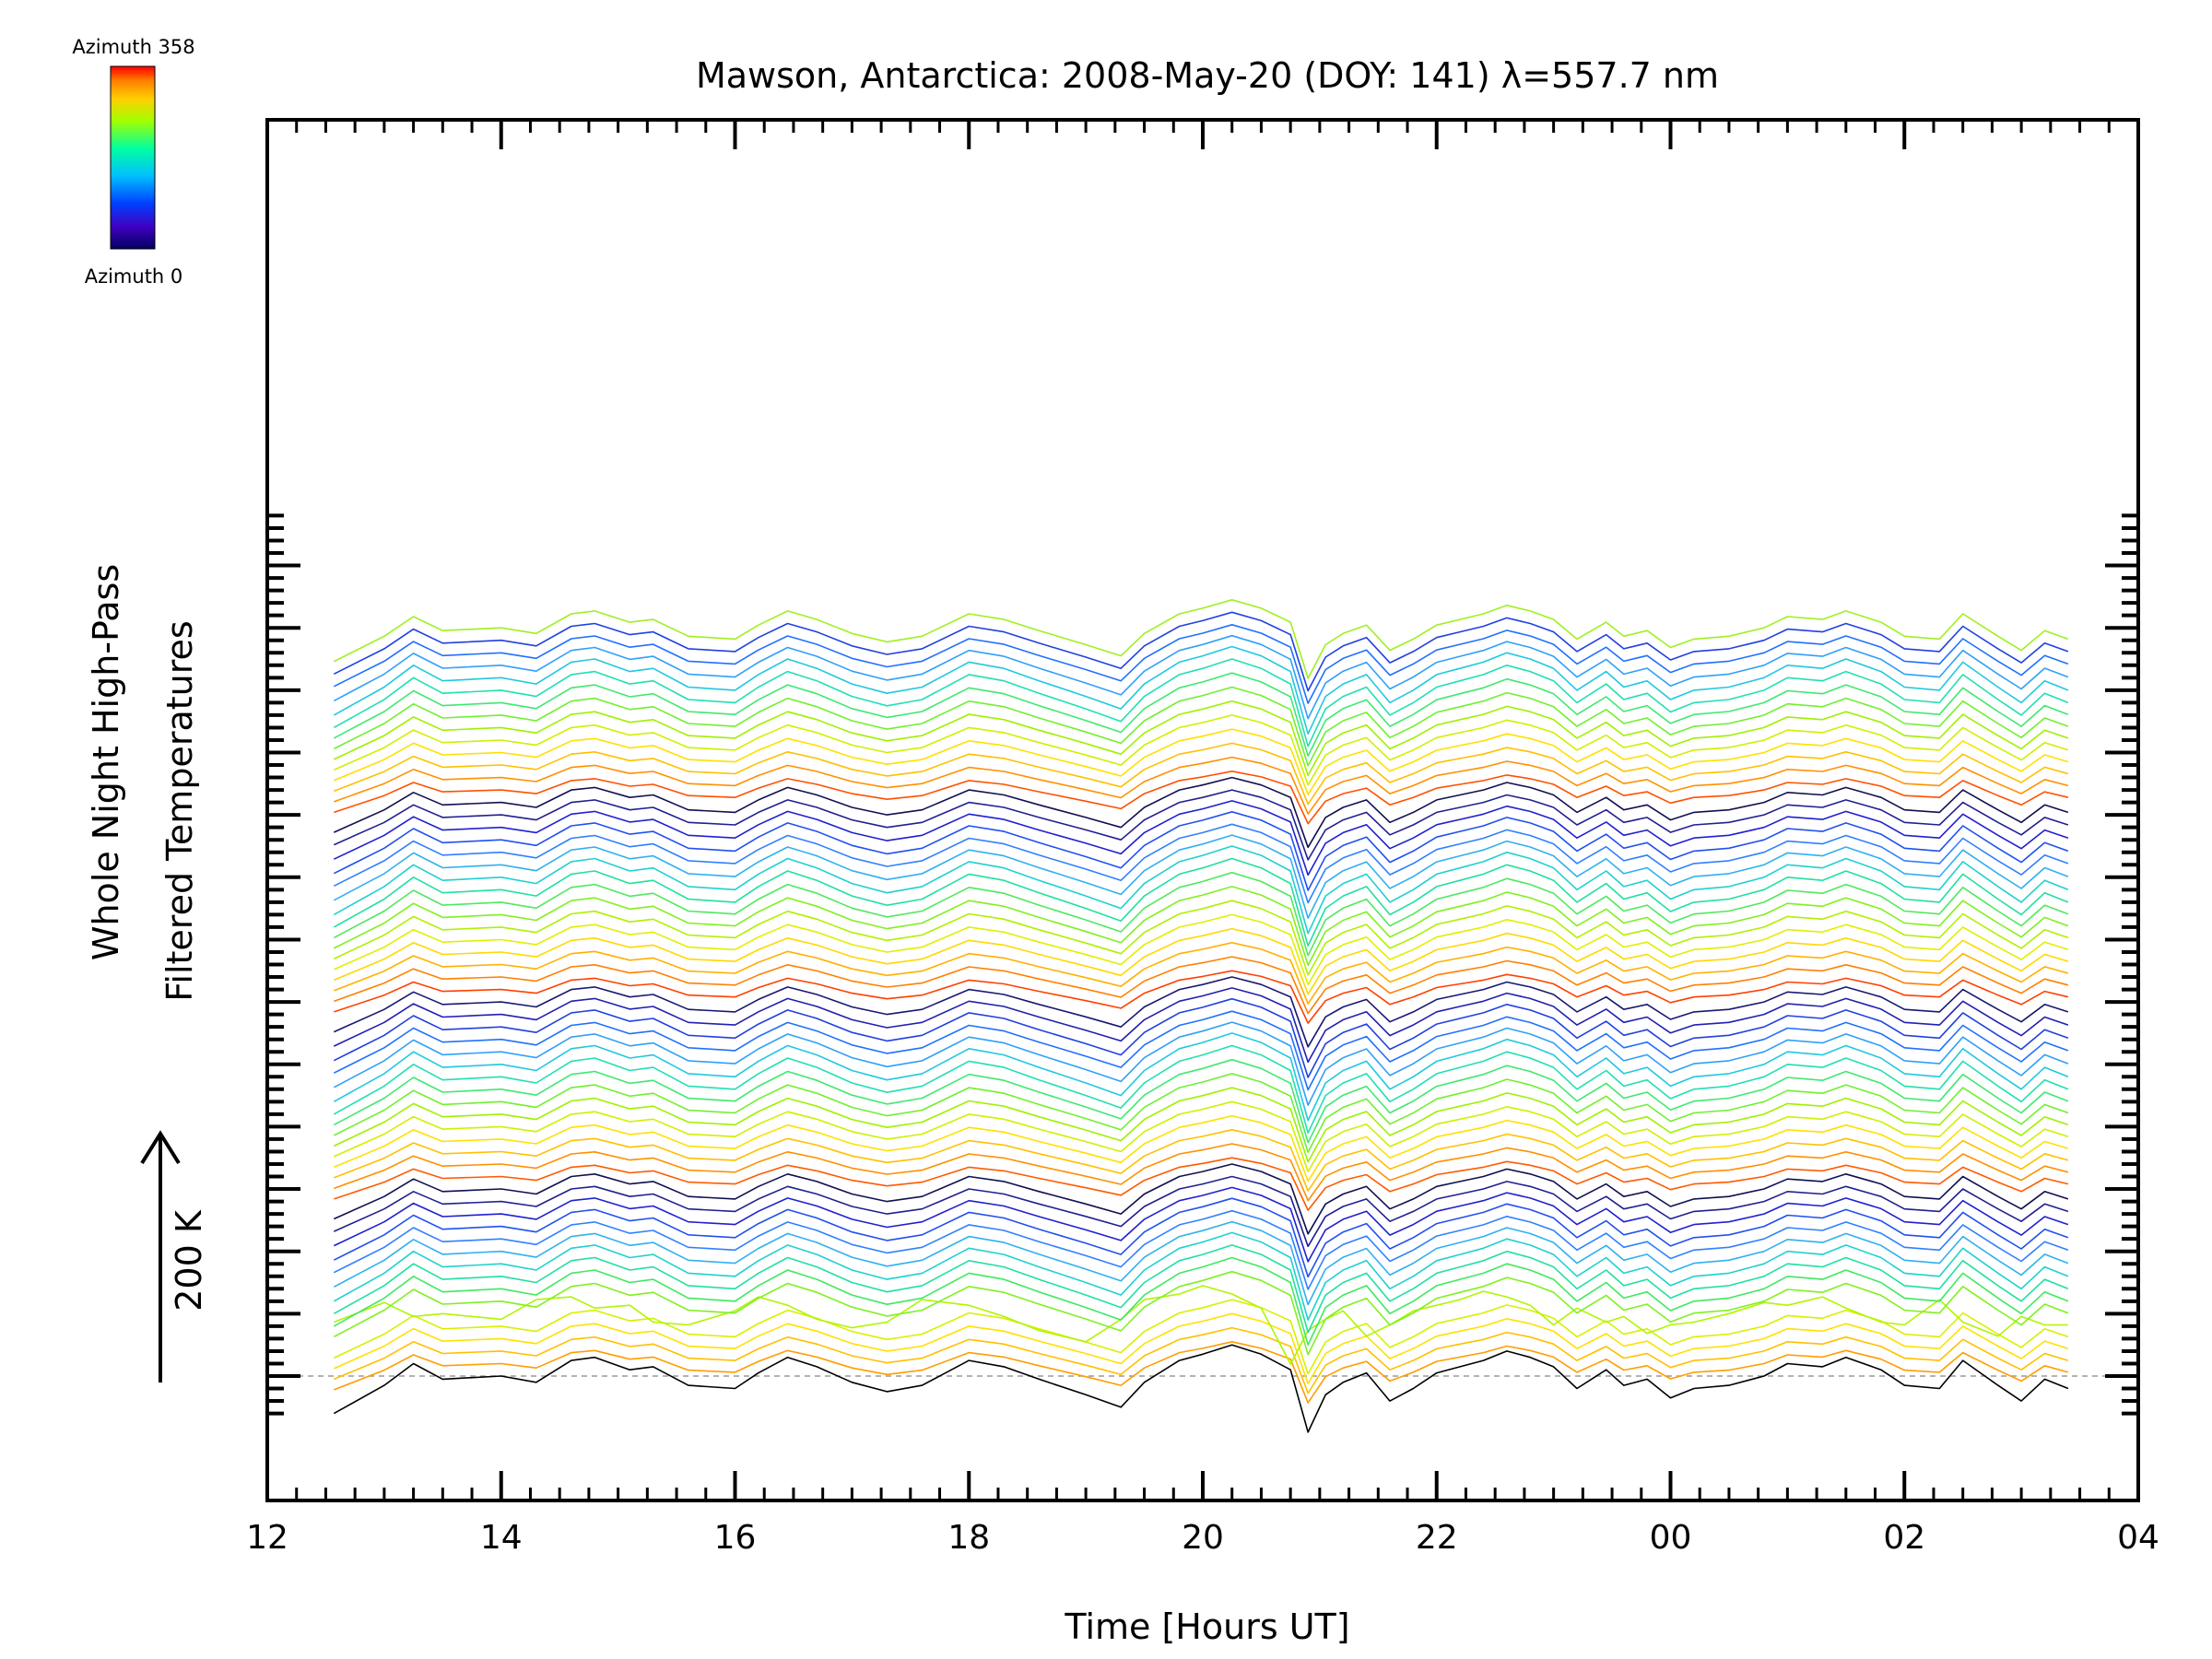 The width and height of the screenshot is (2212, 1659). Describe the element at coordinates (735, 1538) in the screenshot. I see `x-tick-label: 16` at that location.